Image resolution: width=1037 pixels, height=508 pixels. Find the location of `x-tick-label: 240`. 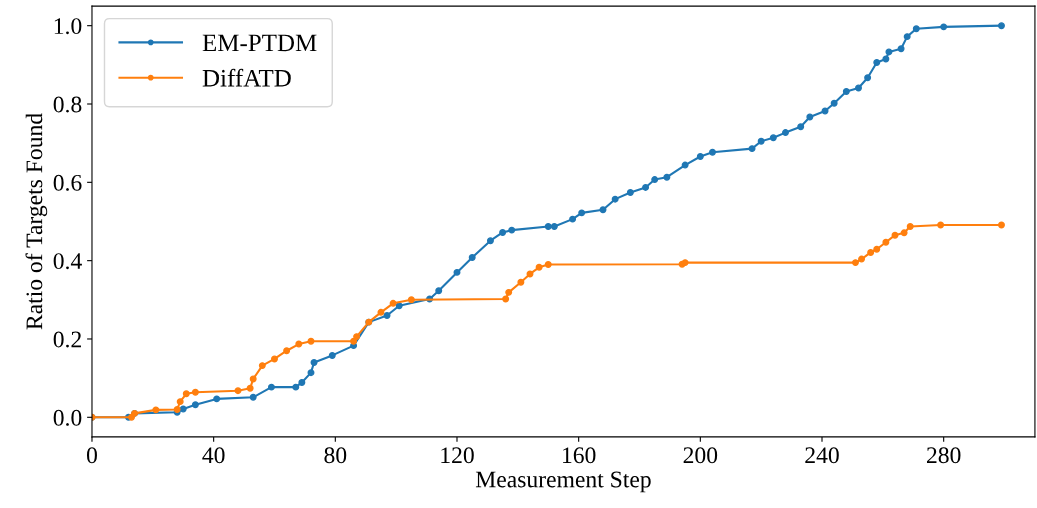

x-tick-label: 240 is located at coordinates (822, 455).